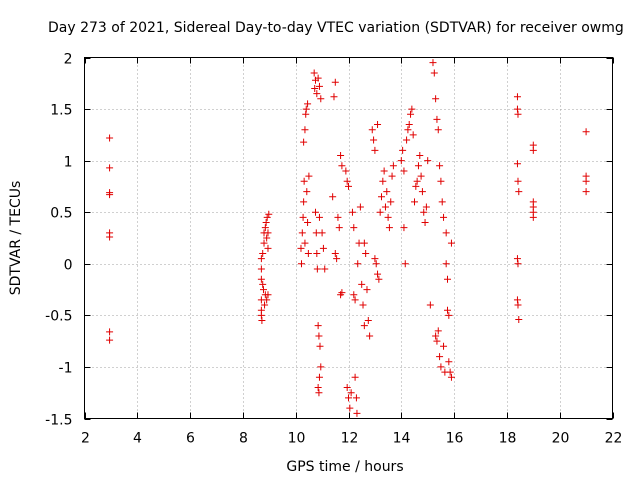 The width and height of the screenshot is (640, 480). What do you see at coordinates (614, 439) in the screenshot?
I see `x-tick-label: 22` at bounding box center [614, 439].